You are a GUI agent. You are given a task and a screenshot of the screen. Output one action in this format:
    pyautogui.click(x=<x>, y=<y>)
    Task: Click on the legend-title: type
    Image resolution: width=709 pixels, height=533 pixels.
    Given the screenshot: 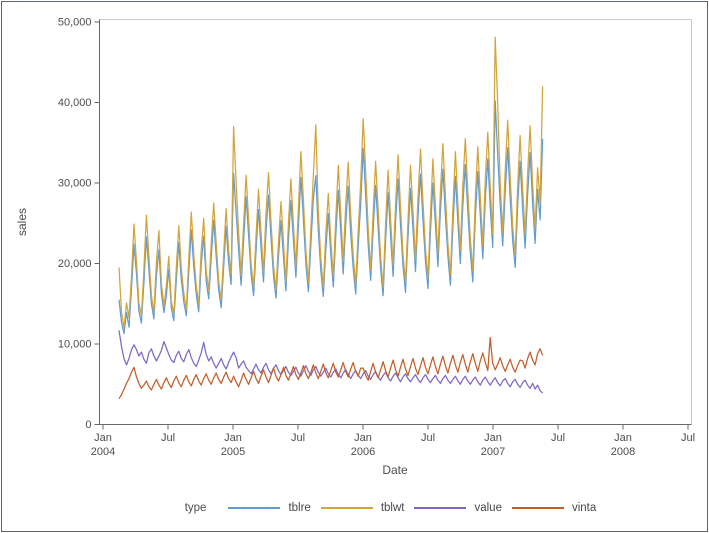 What is the action you would take?
    pyautogui.click(x=195, y=508)
    